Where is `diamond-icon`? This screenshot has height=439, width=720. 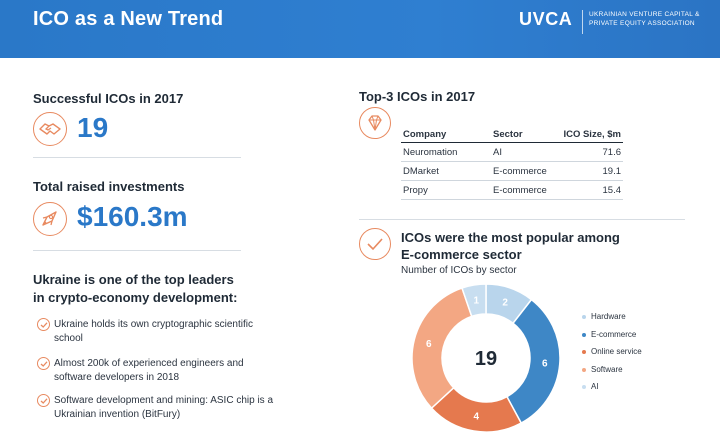
diamond-icon is located at coordinates (375, 123).